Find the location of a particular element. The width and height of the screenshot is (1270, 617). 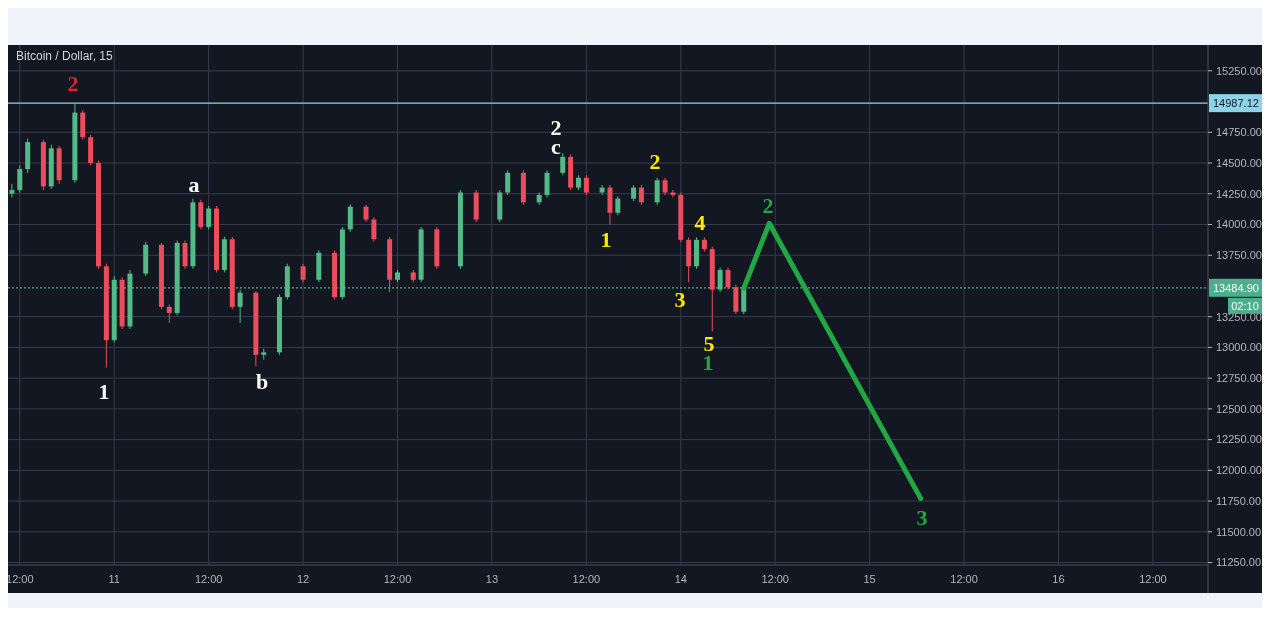

ref-line-label: 13484.90 is located at coordinates (1236, 287).